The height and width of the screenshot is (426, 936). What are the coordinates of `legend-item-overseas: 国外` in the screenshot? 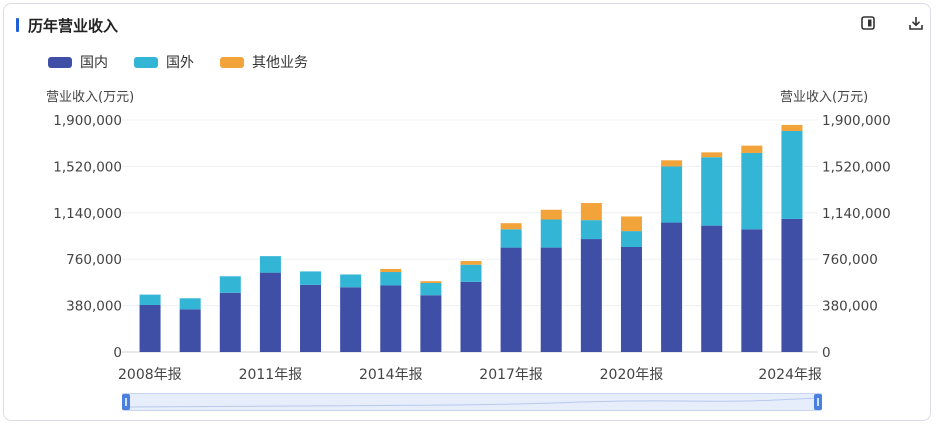 It's located at (164, 62).